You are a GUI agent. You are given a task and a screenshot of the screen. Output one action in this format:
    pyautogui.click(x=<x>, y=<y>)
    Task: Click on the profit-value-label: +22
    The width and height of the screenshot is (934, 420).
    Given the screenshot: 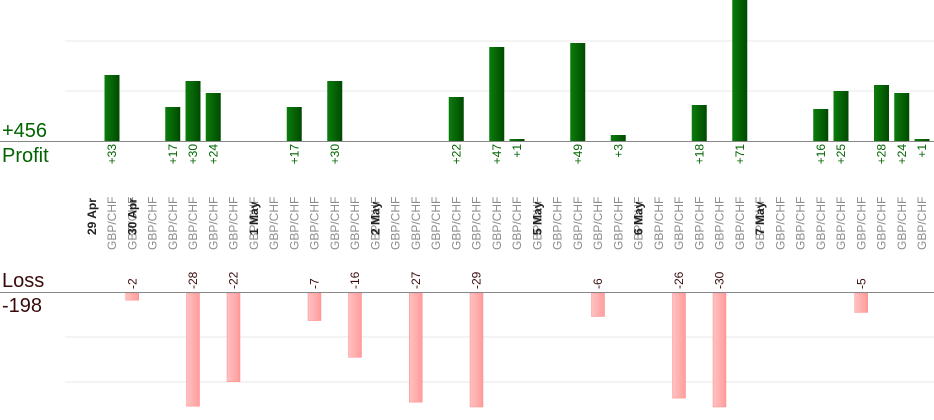 What is the action you would take?
    pyautogui.click(x=456, y=154)
    